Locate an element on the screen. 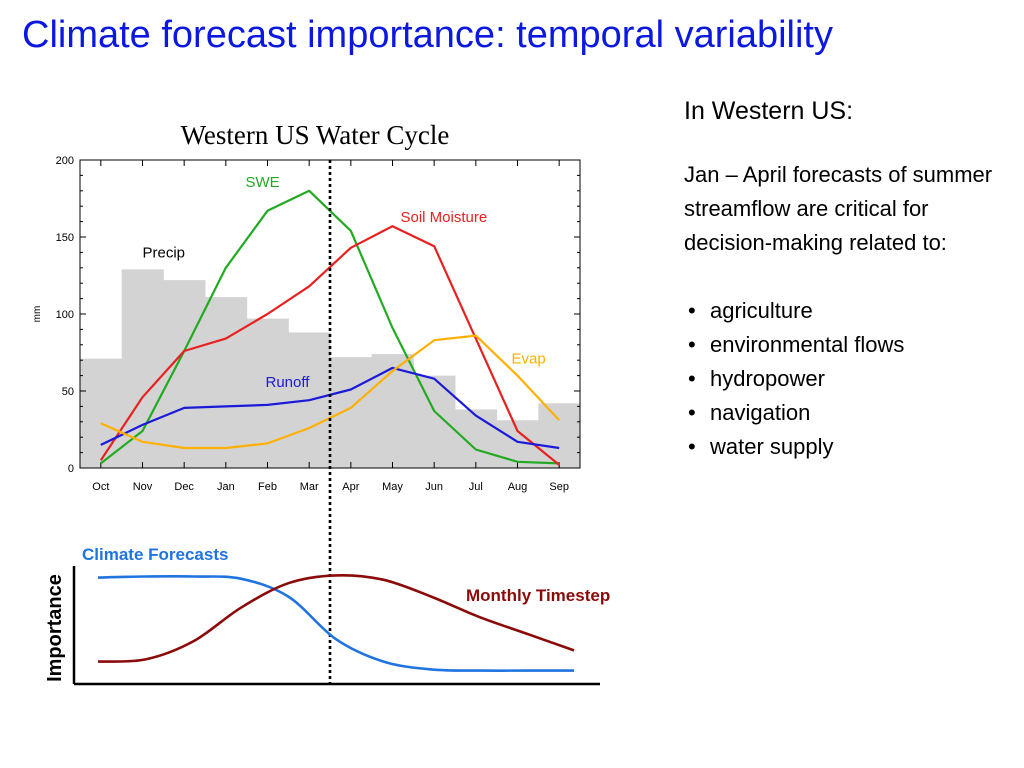 The image size is (1024, 768). bullet-item: navigation is located at coordinates (849, 413).